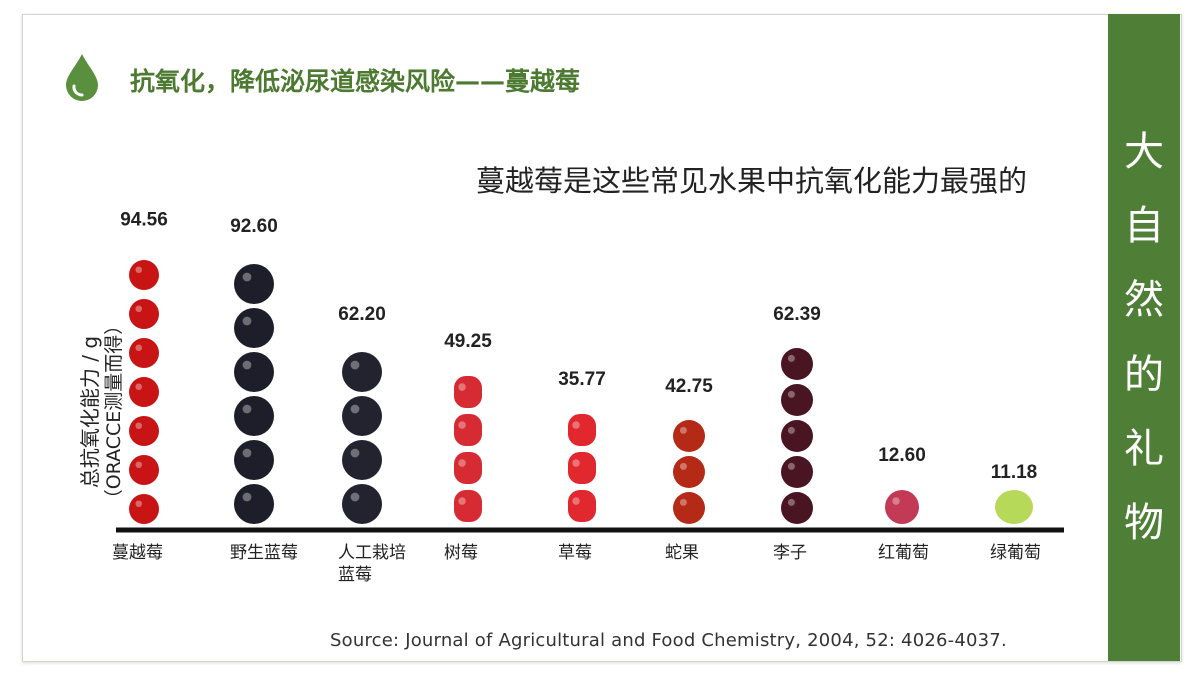  I want to click on bar-red-grape, so click(902, 507).